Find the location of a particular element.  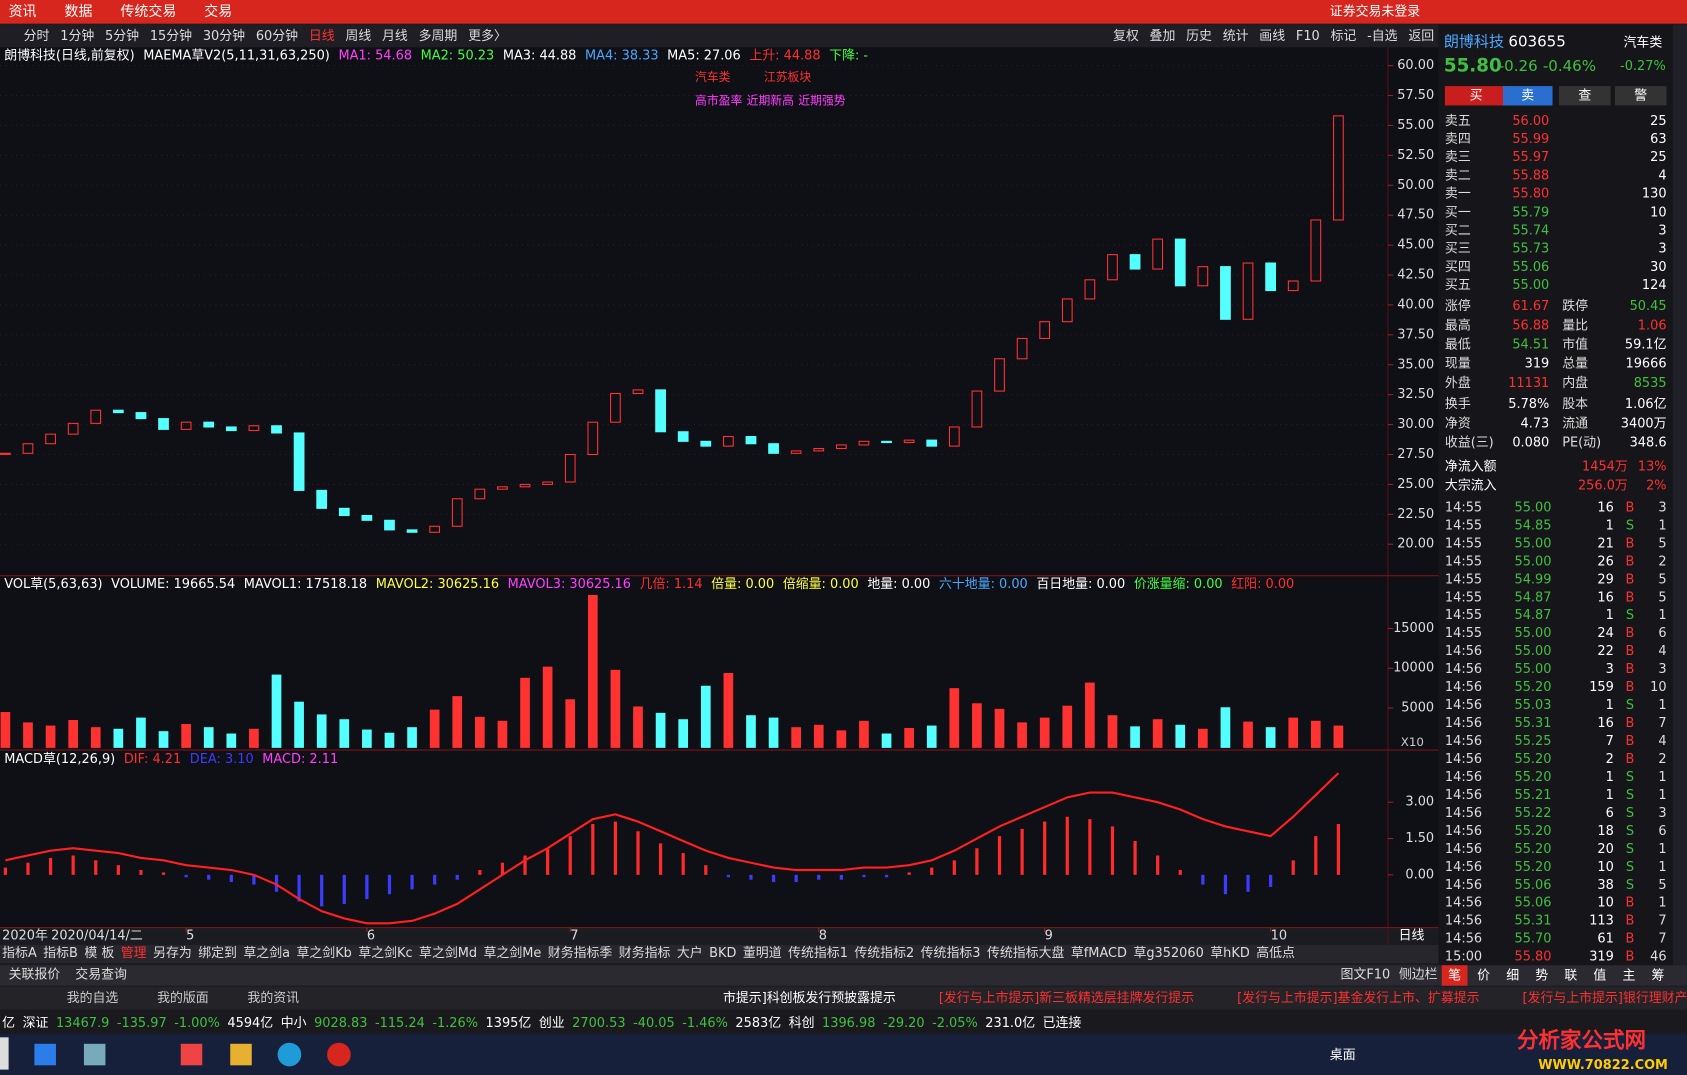

trade-button: 卖 is located at coordinates (1527, 95).